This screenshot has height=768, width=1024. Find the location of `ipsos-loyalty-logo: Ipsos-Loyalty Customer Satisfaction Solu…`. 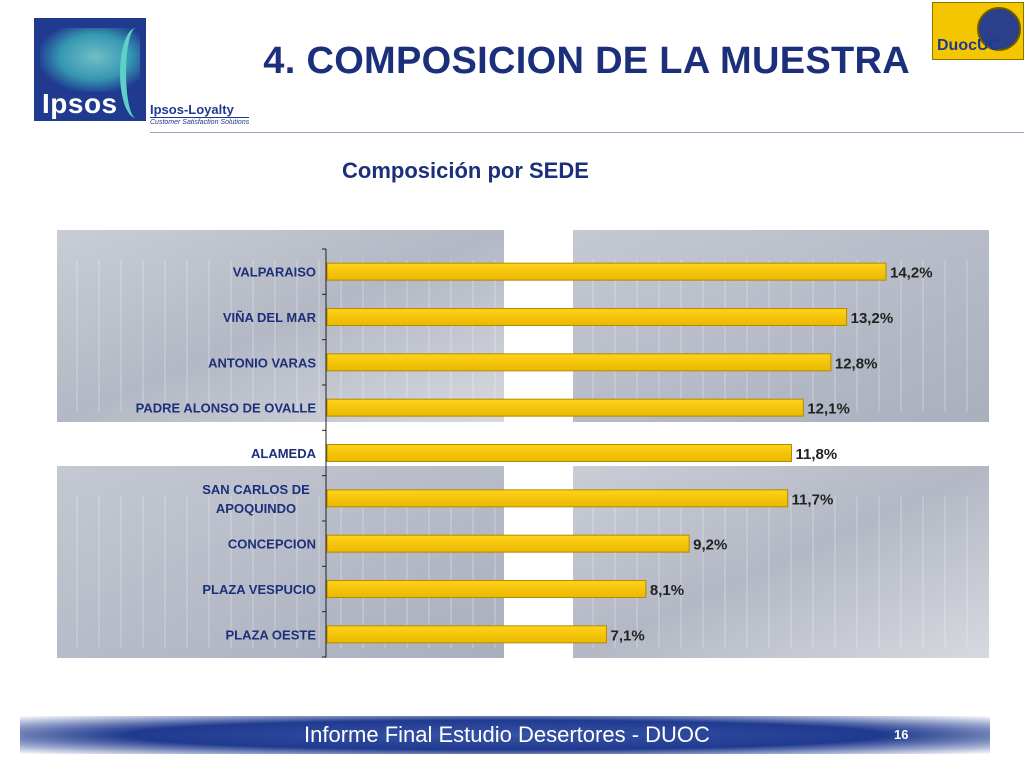

ipsos-loyalty-logo: Ipsos-Loyalty Customer Satisfaction Solu… is located at coordinates (200, 114).